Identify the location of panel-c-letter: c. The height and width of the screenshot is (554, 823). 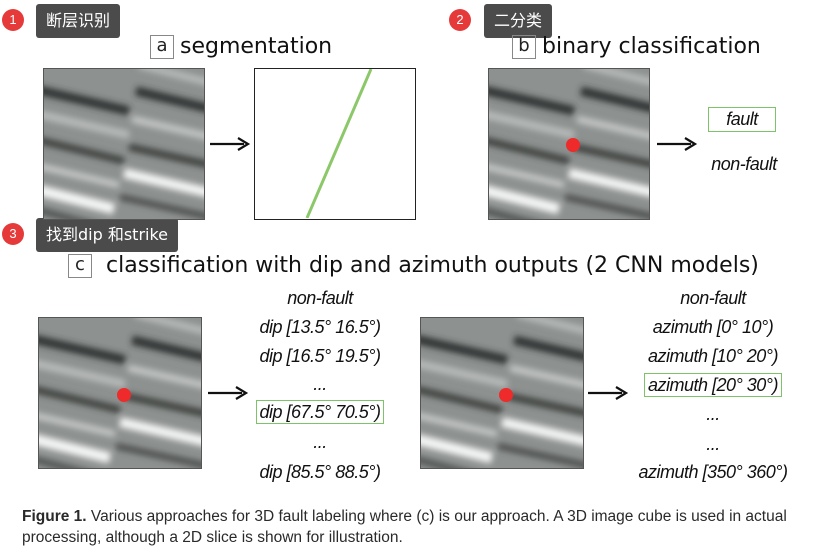
(80, 266).